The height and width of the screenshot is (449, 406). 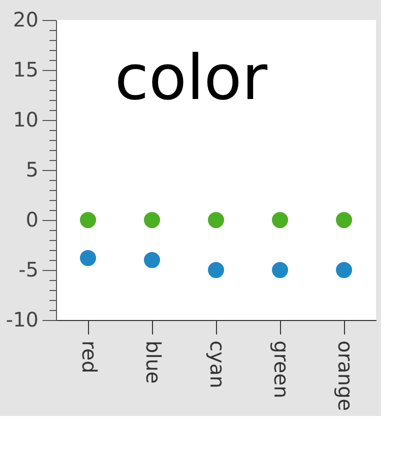 I want to click on y-tick-label: 10, so click(x=25, y=120).